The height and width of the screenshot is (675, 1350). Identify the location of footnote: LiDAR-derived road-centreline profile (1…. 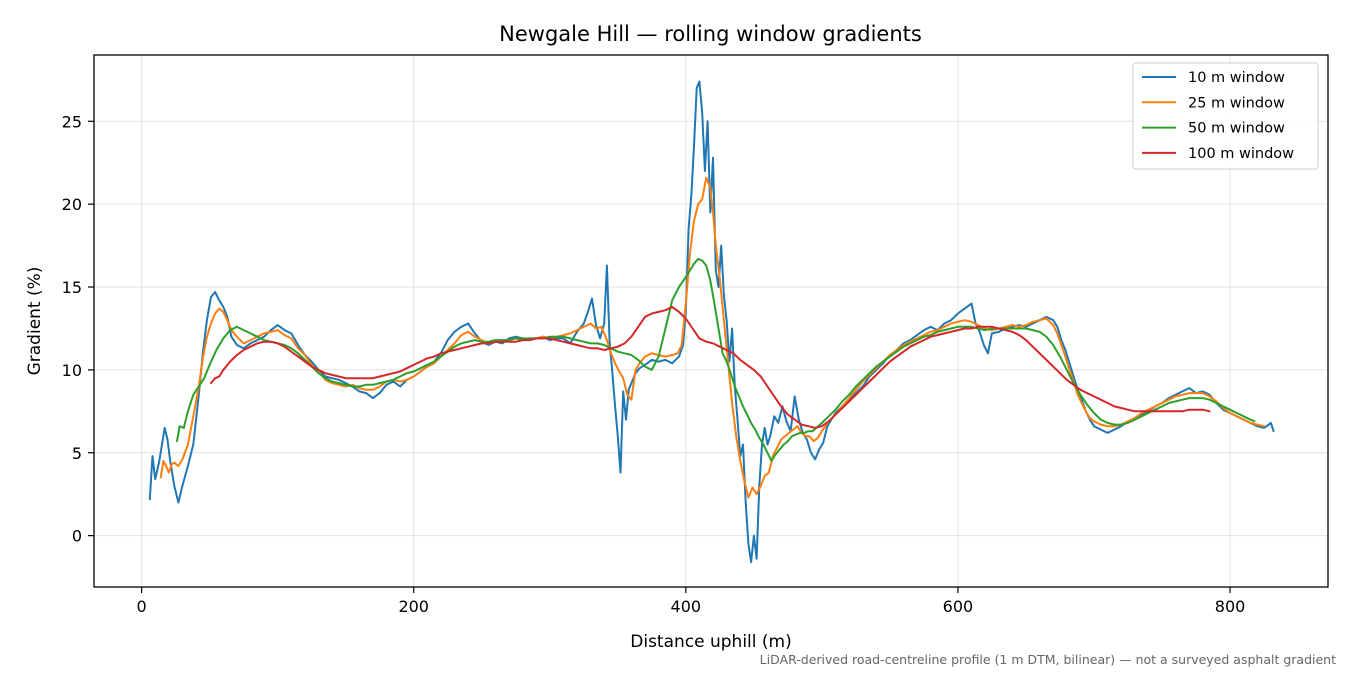
(1048, 659).